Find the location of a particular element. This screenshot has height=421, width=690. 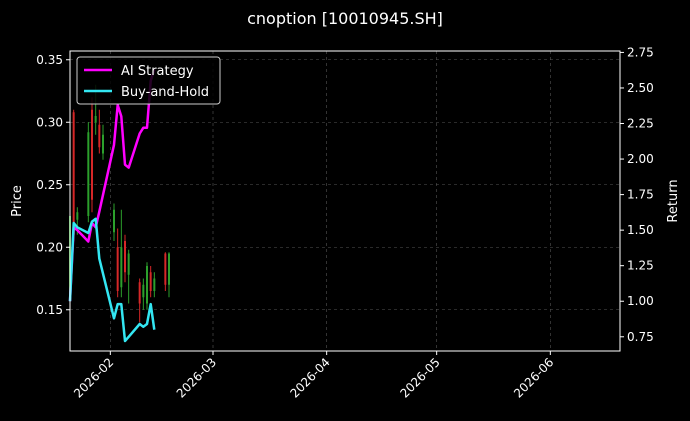

y-tick-label: 0.25 is located at coordinates (49, 185).